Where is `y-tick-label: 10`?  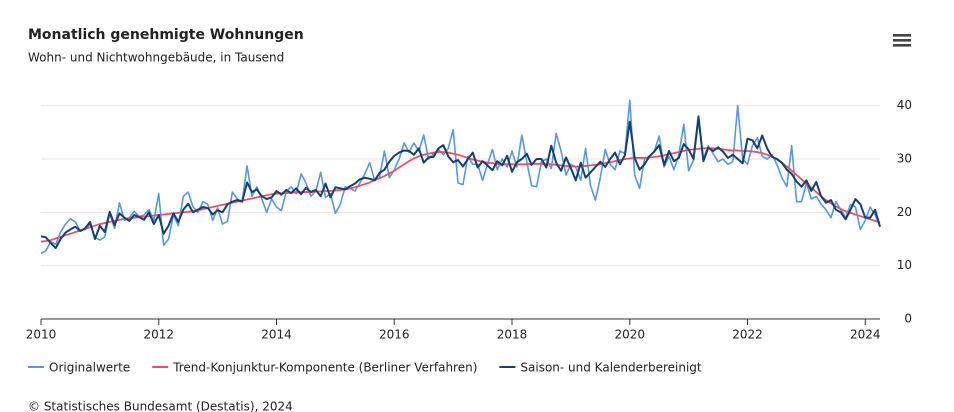 y-tick-label: 10 is located at coordinates (904, 265).